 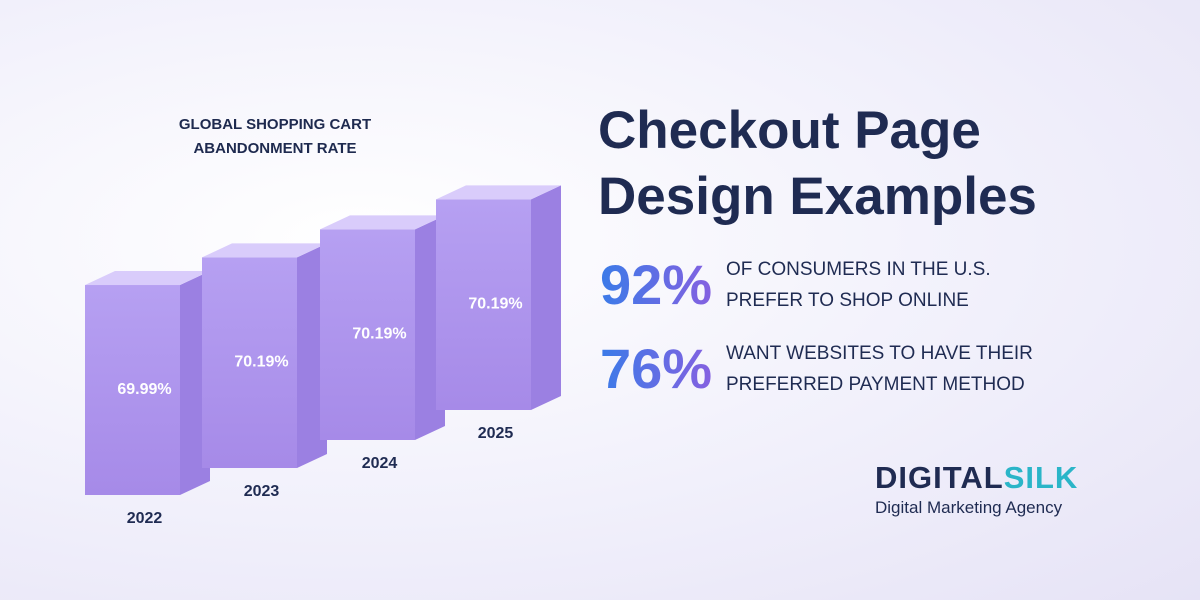 What do you see at coordinates (496, 433) in the screenshot?
I see `x-tick-label: 2025` at bounding box center [496, 433].